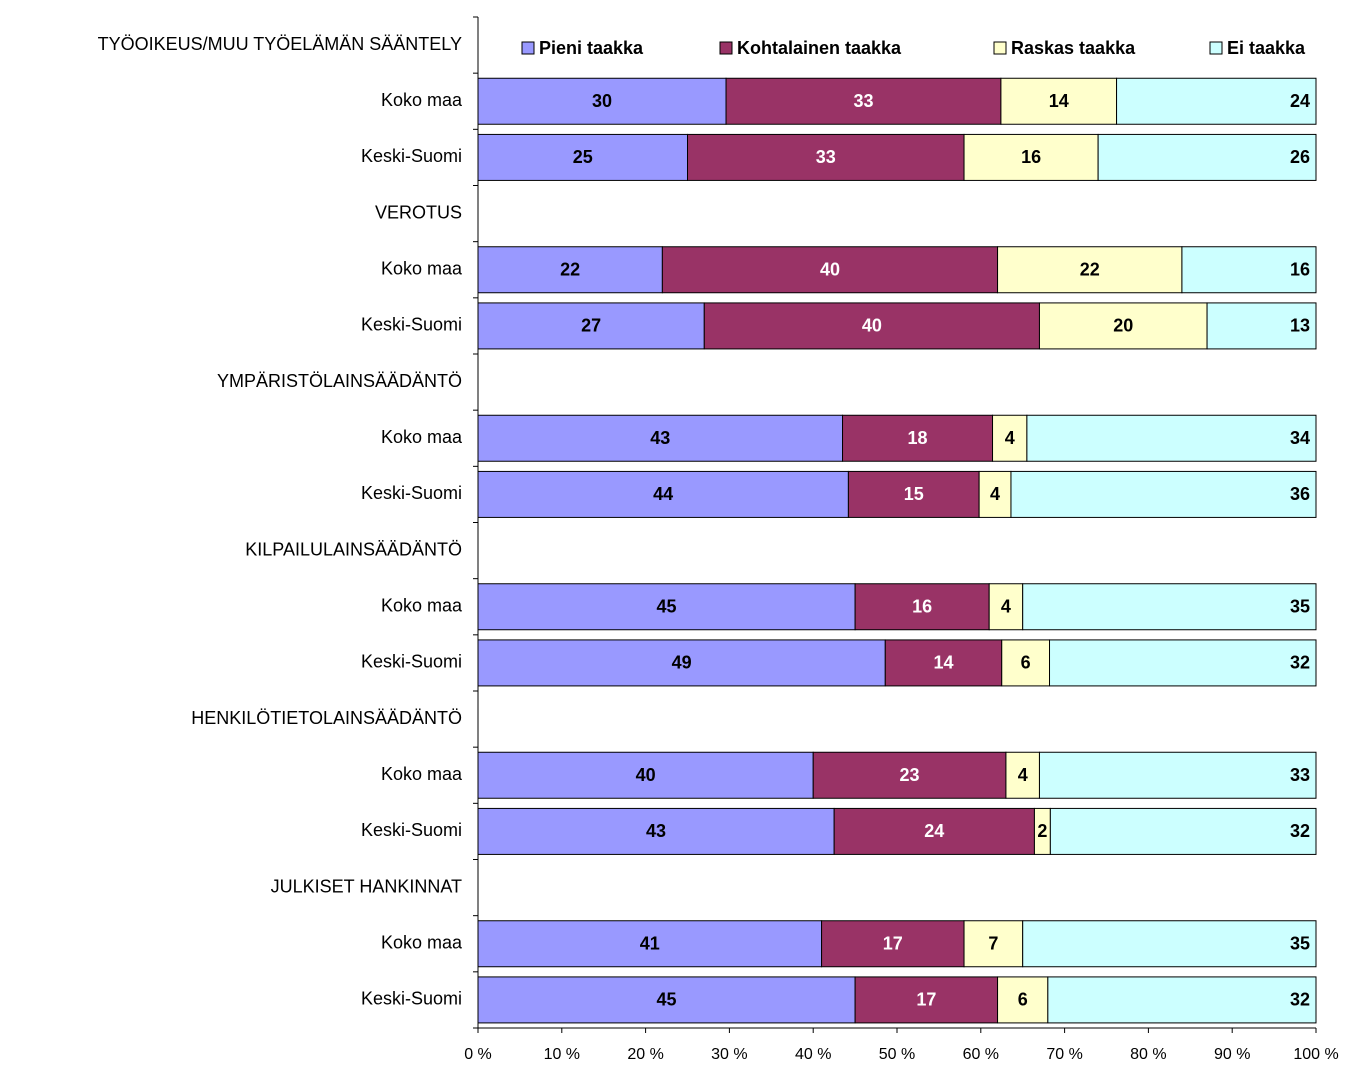 Image resolution: width=1346 pixels, height=1070 pixels. What do you see at coordinates (1300, 438) in the screenshot?
I see `data-label: 34` at bounding box center [1300, 438].